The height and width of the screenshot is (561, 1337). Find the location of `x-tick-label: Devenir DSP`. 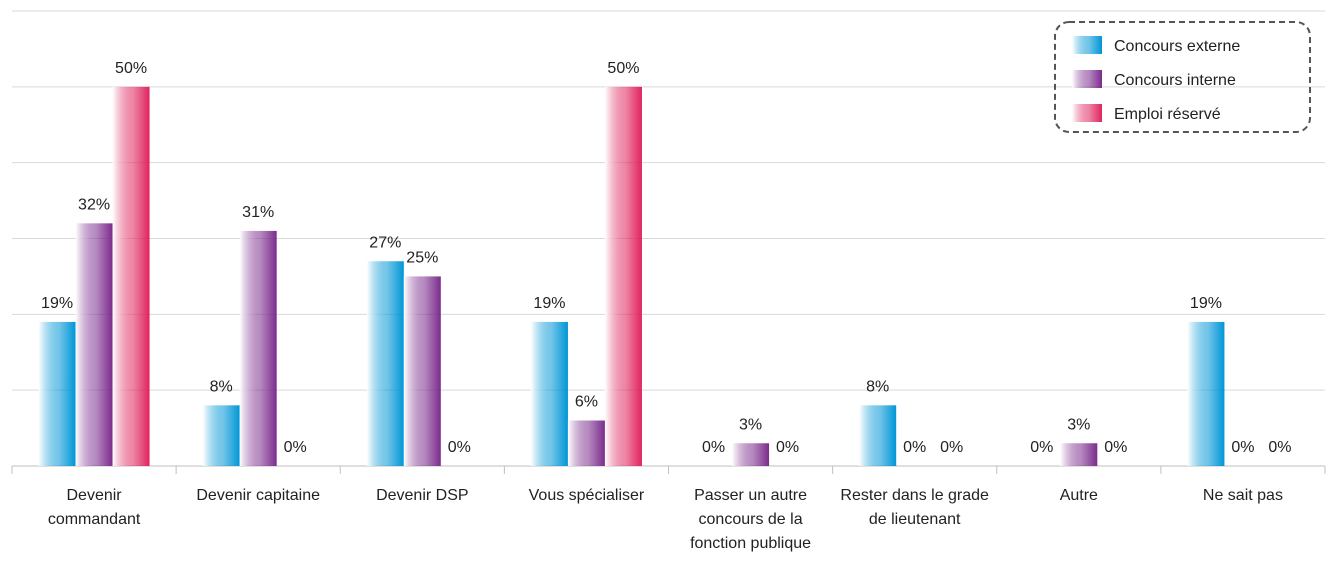

x-tick-label: Devenir DSP is located at coordinates (422, 495).